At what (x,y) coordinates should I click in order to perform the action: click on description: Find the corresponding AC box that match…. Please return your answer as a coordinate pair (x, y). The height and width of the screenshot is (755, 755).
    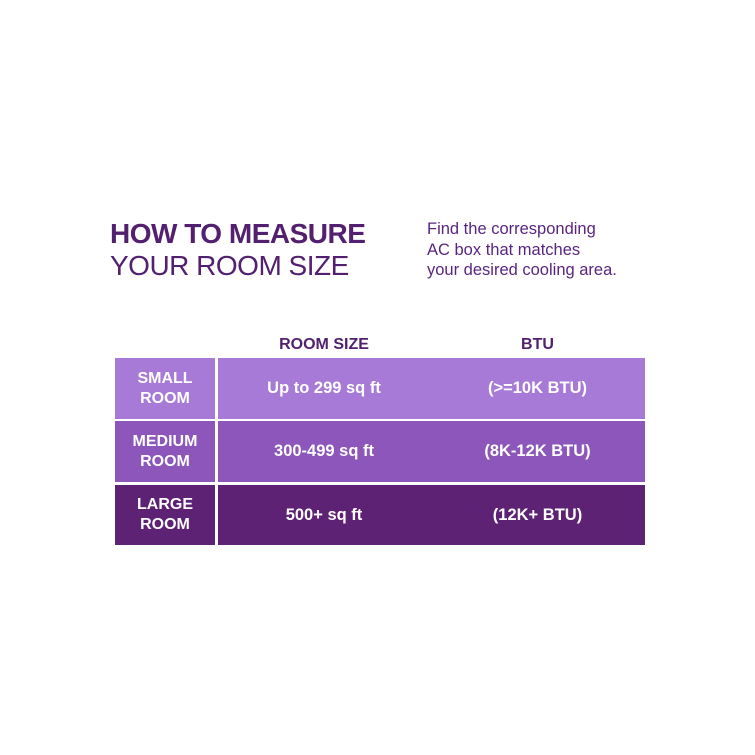
    Looking at the image, I should click on (522, 250).